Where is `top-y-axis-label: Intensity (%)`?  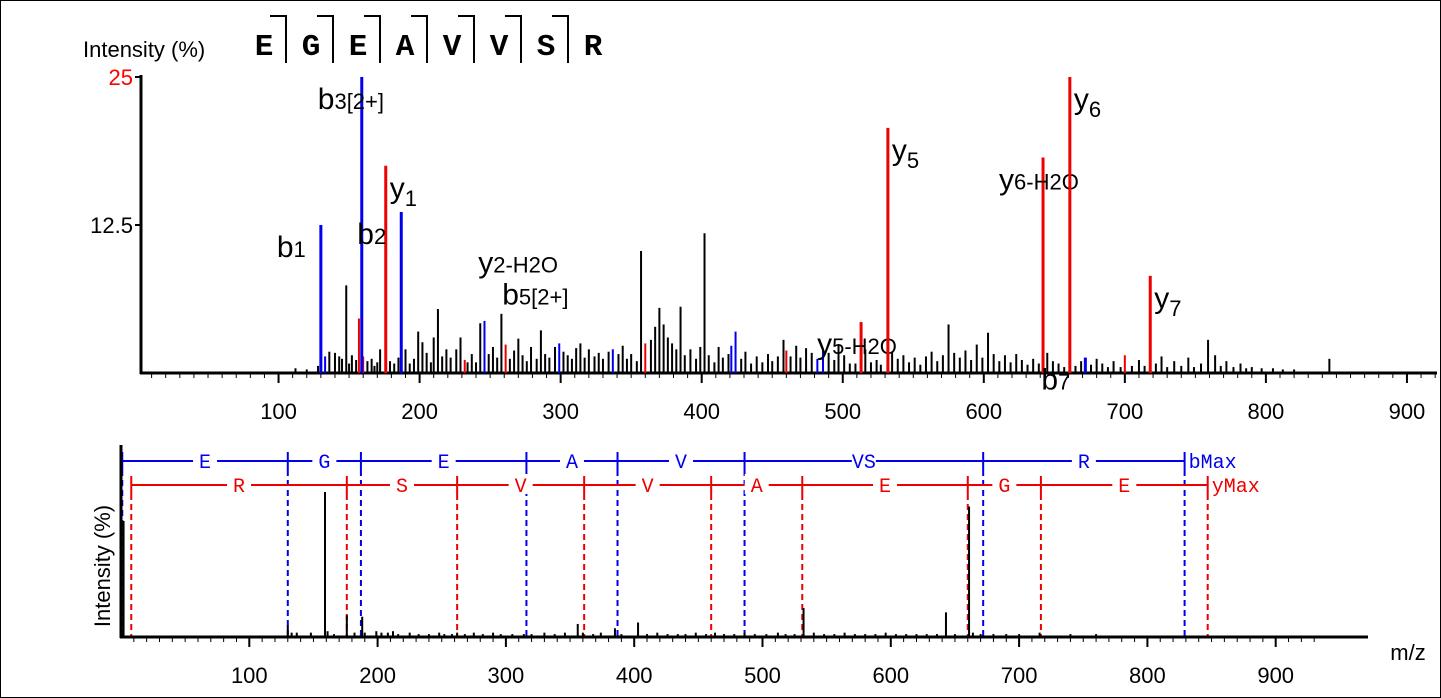 top-y-axis-label: Intensity (%) is located at coordinates (144, 49).